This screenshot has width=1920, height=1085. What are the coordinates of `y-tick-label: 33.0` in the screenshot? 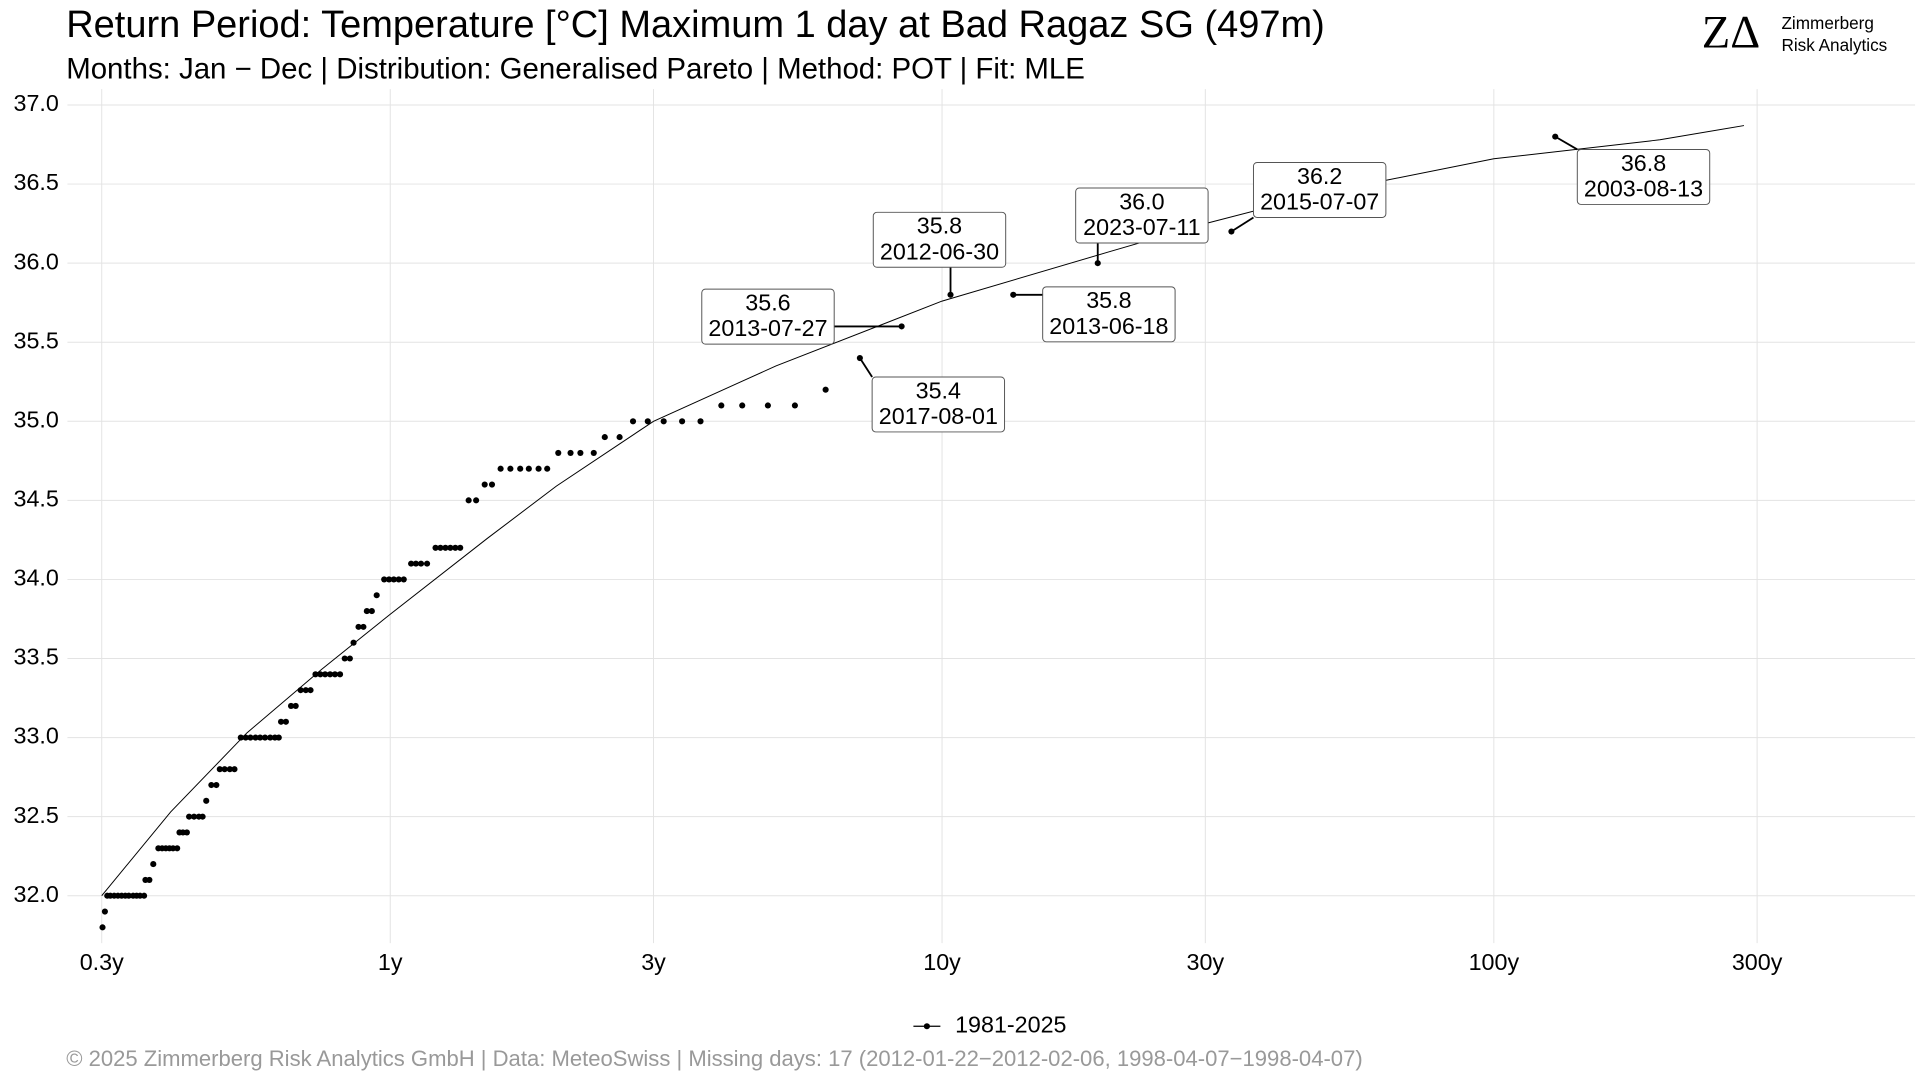 It's located at (36, 736).